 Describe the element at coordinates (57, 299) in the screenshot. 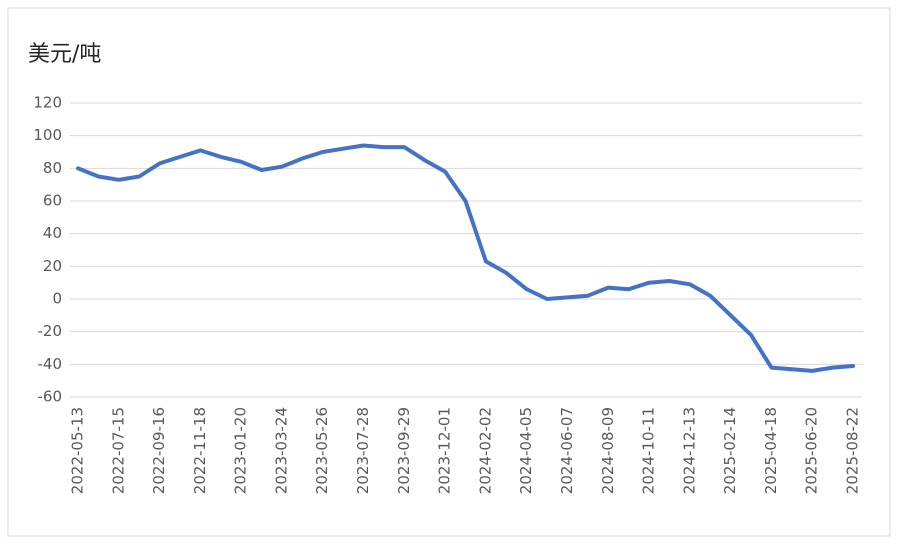

I see `y-tick-label: 0` at that location.